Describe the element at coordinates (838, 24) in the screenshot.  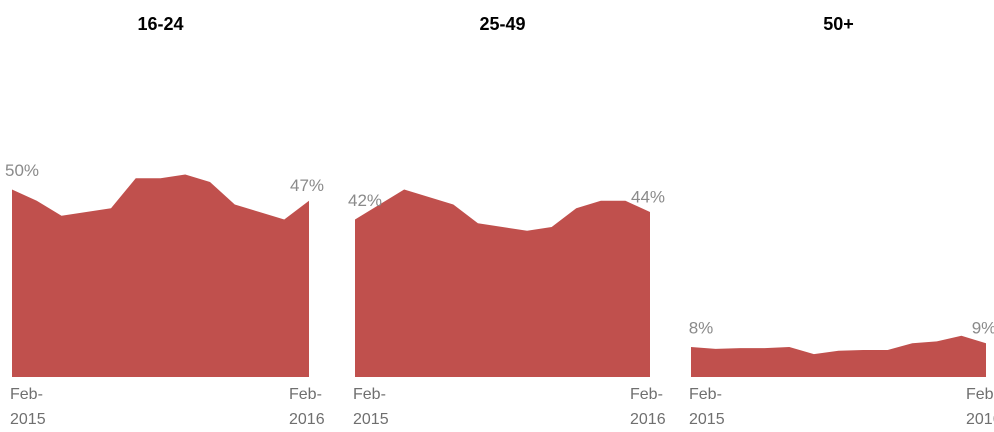
I see `panel-title: 50+` at that location.